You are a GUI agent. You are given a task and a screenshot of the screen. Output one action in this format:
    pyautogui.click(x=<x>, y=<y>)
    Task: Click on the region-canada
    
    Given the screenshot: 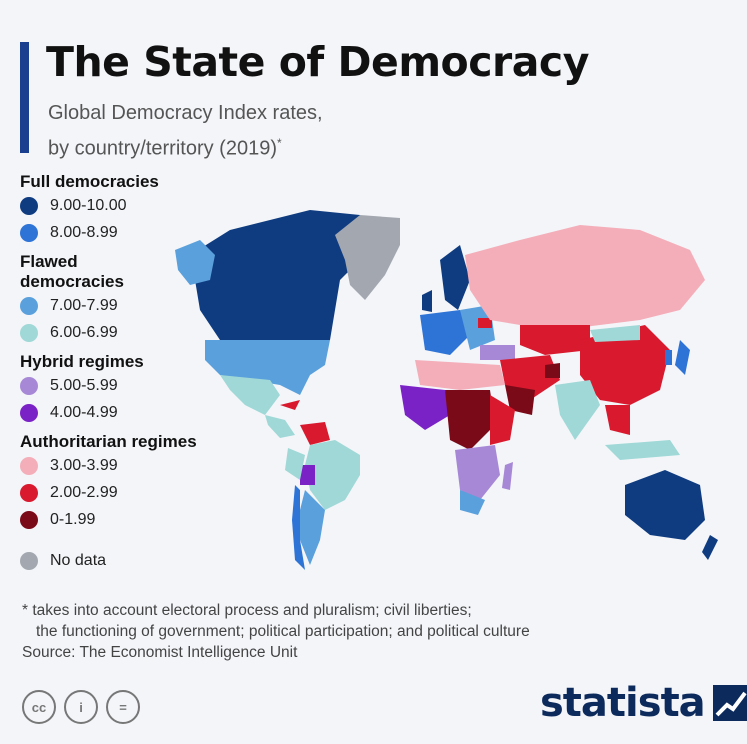 What is the action you would take?
    pyautogui.click(x=285, y=275)
    